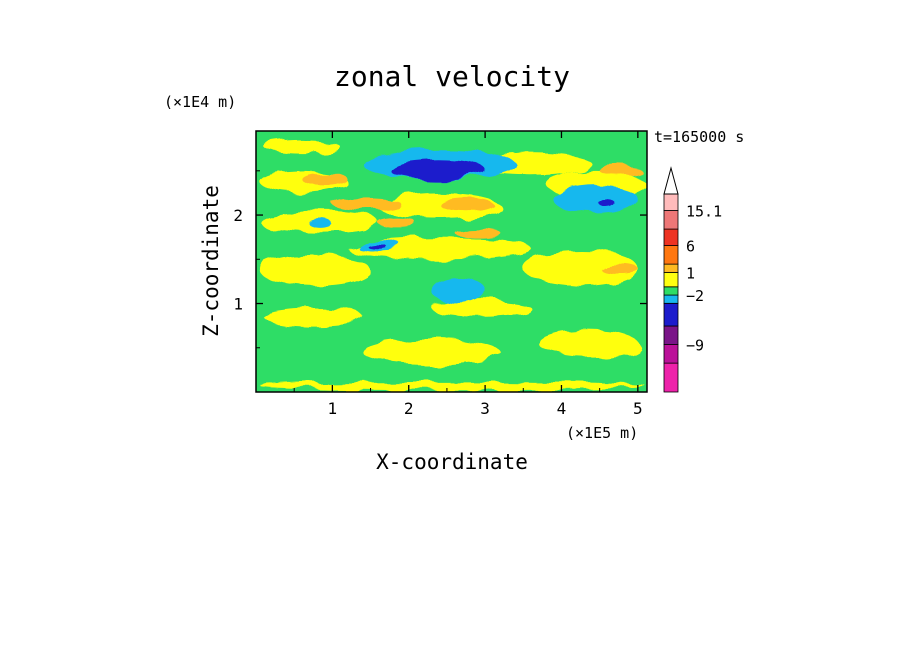 This screenshot has width=904, height=654. Describe the element at coordinates (211, 261) in the screenshot. I see `y-axis-label: Z-coordinate` at that location.